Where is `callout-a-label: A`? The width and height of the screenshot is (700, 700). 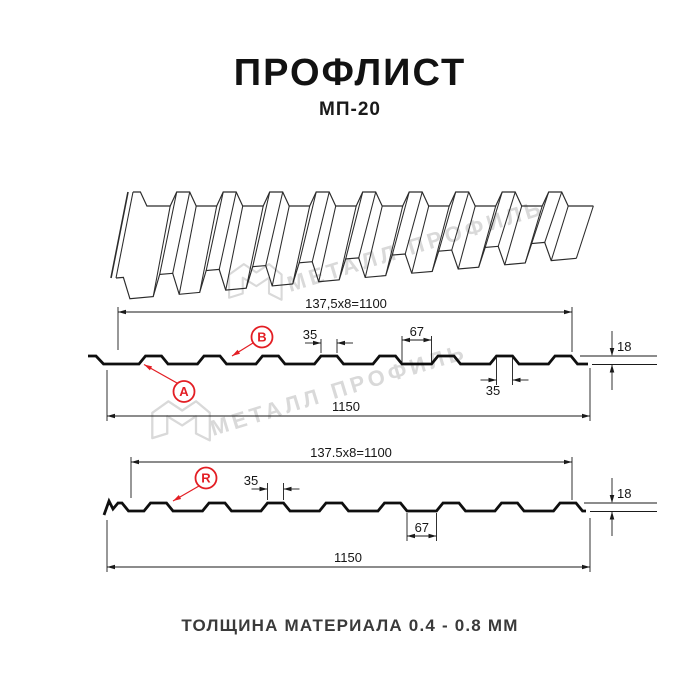
callout-a-label: A is located at coordinates (184, 391).